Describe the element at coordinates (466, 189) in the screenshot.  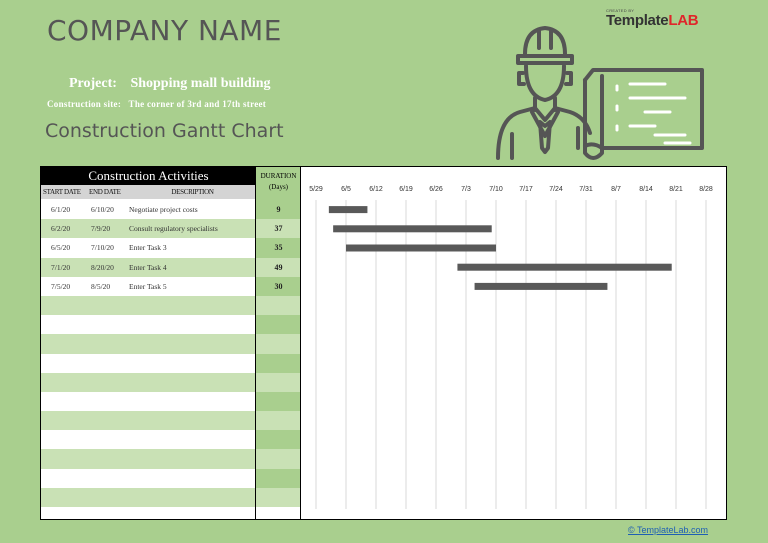
I see `x-tick-label: 7/3` at that location.